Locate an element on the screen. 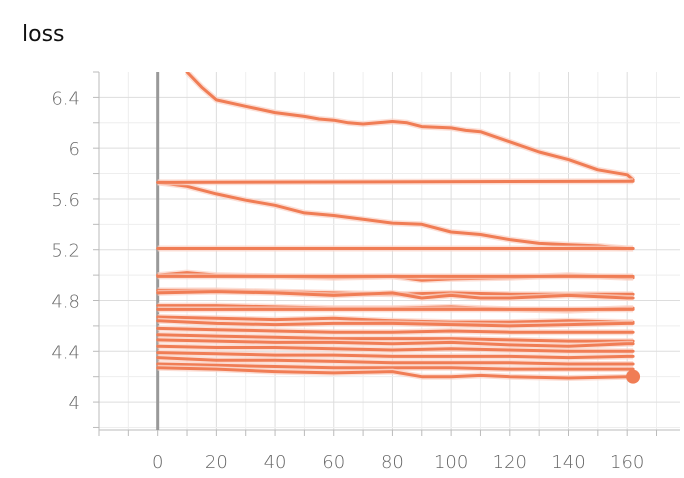 This screenshot has width=684, height=478. x-tick-labels: 0 20 40 60 80 100 120 140 160 is located at coordinates (398, 462).